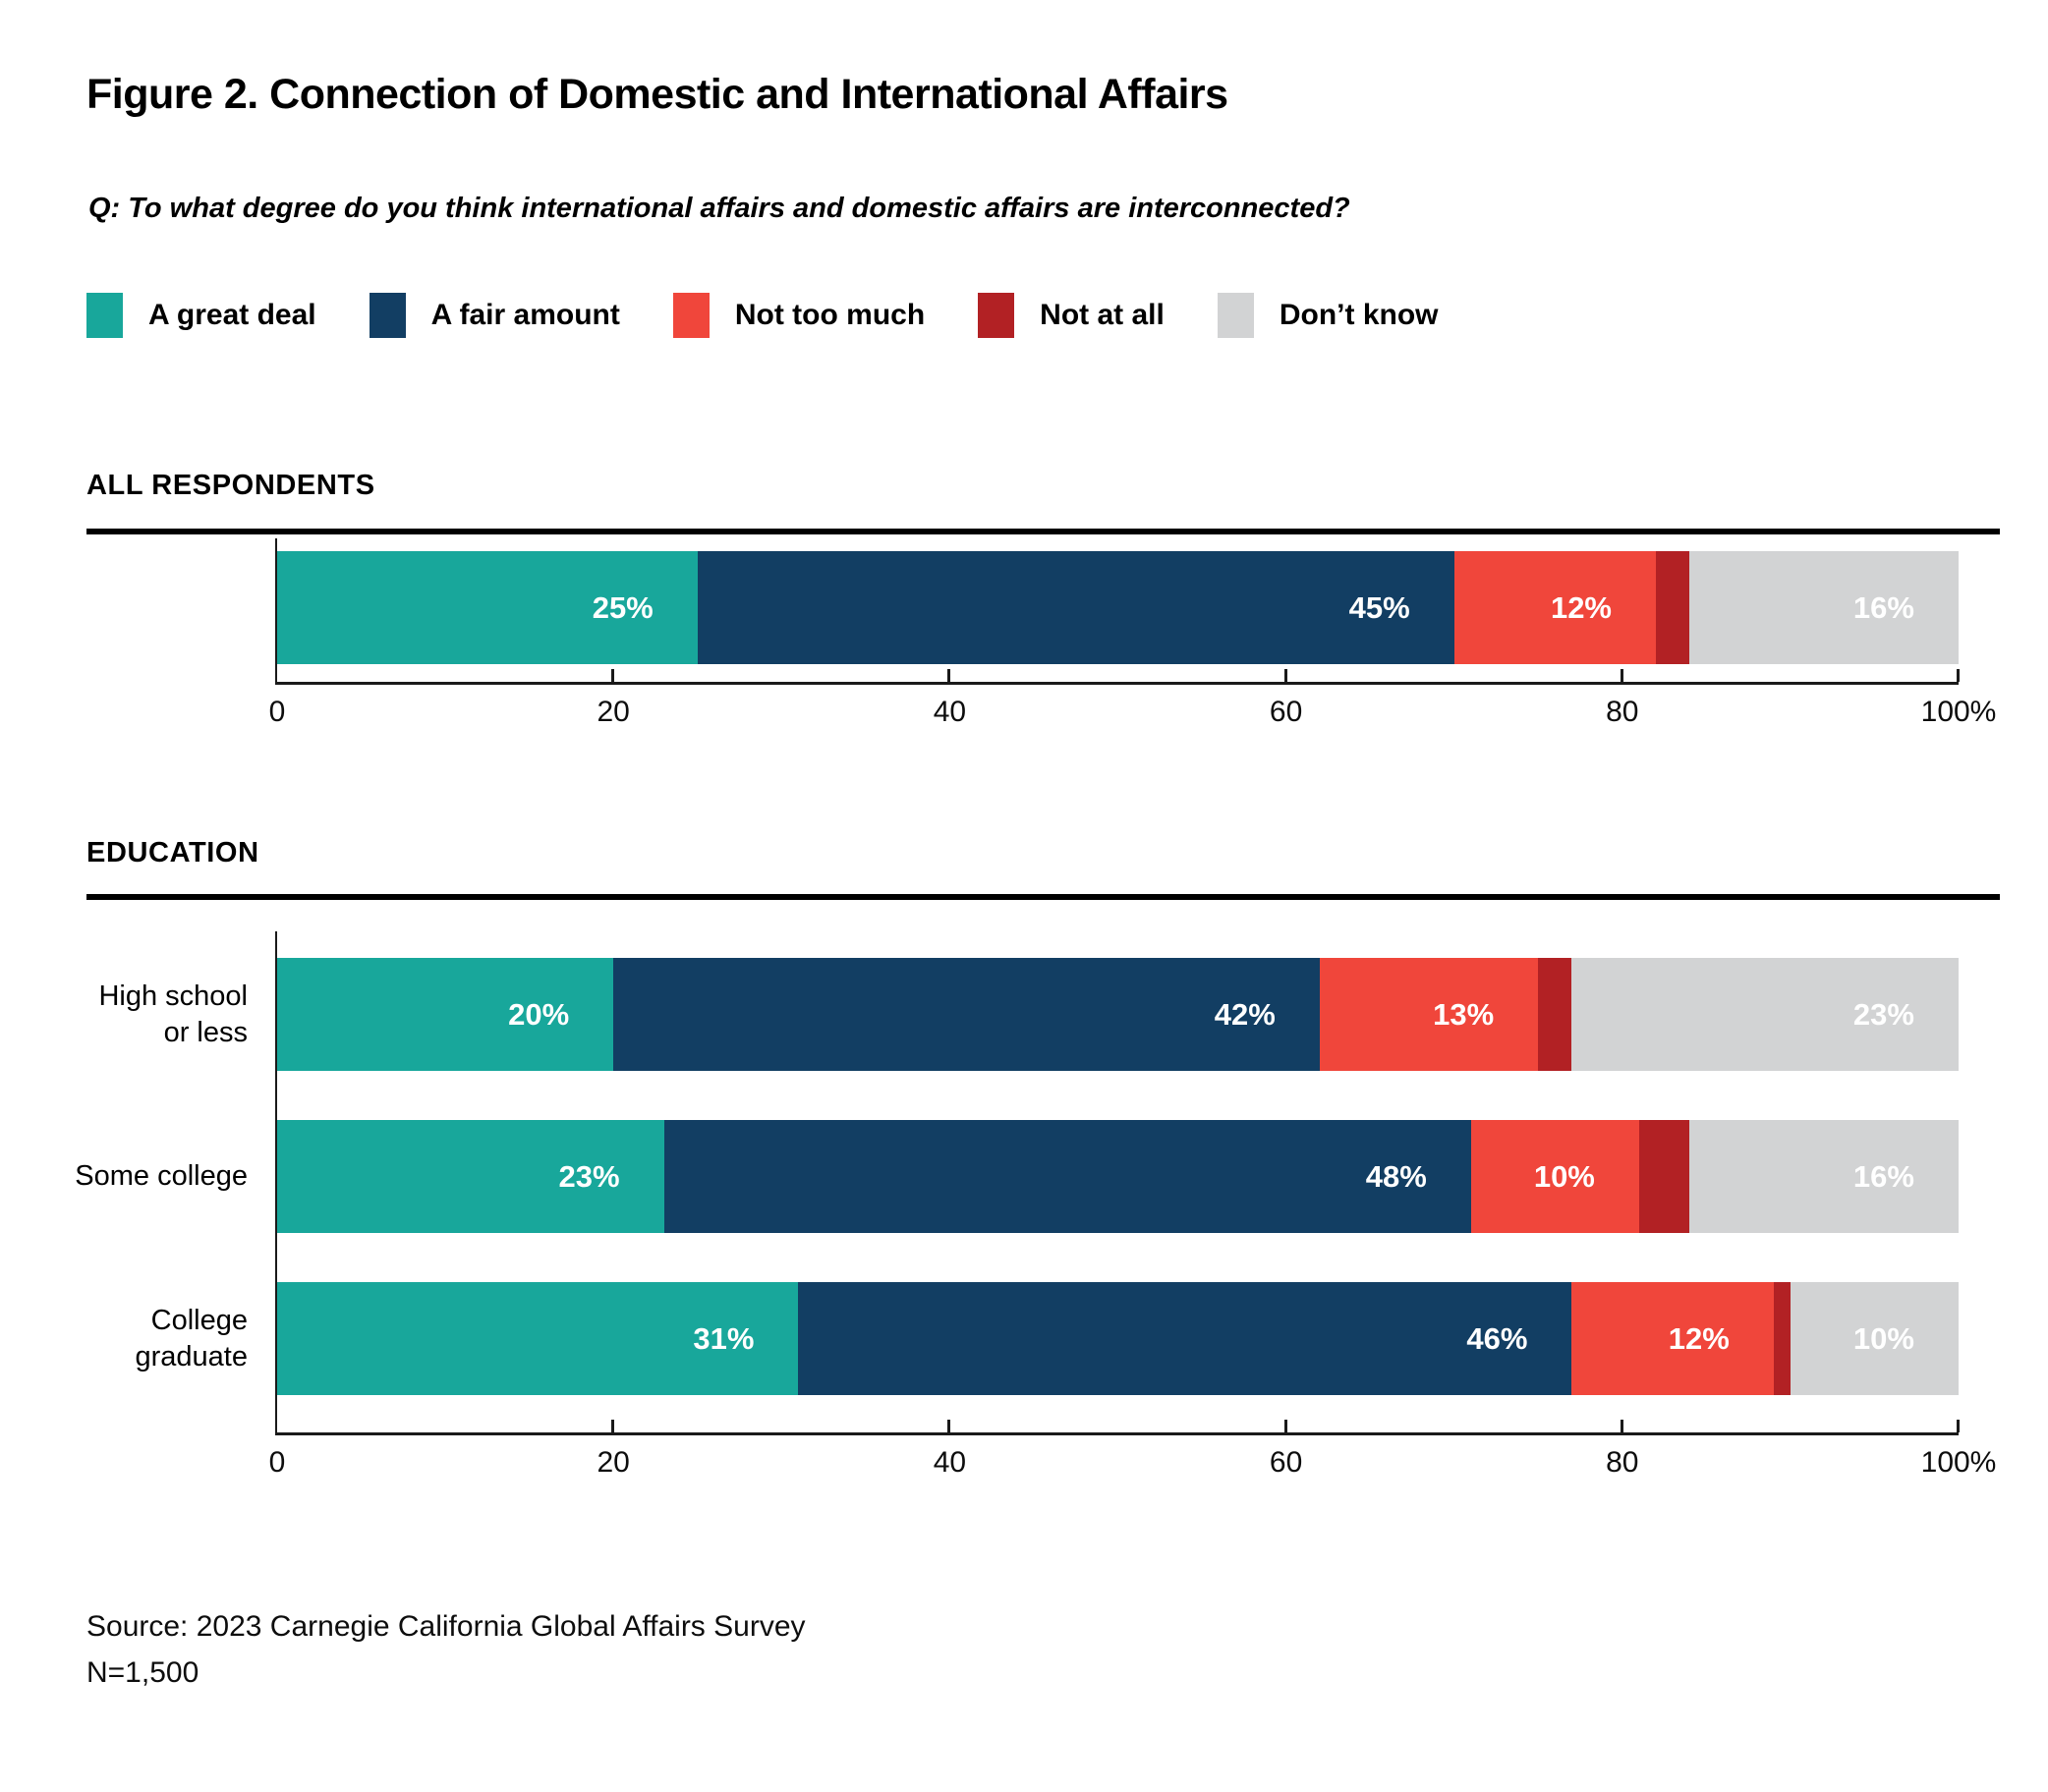 This screenshot has width=2048, height=1792. I want to click on legend-label: Don’t know, so click(1359, 315).